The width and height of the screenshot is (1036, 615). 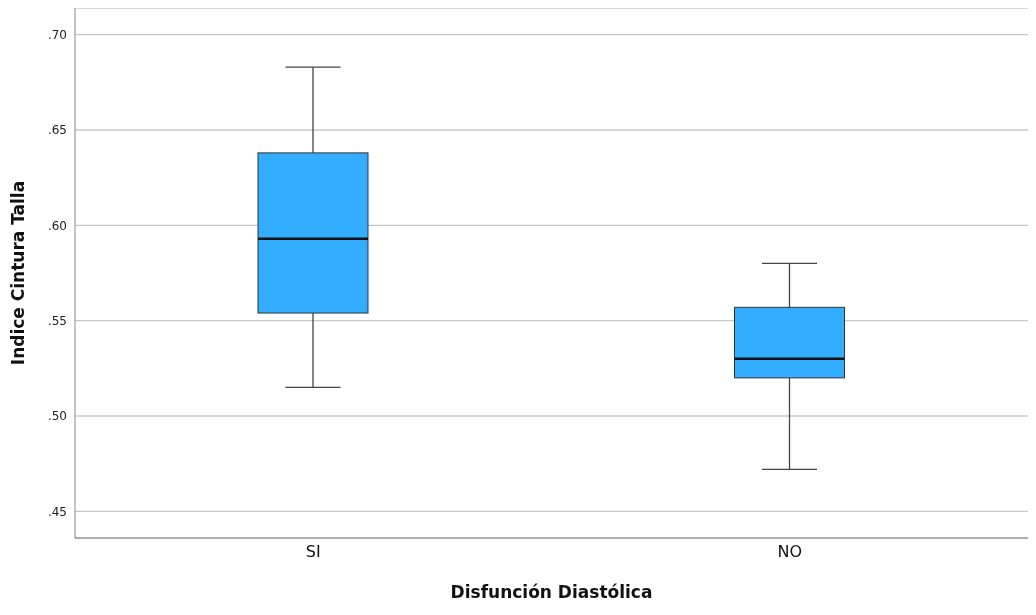 I want to click on y-tick-label: .60, so click(x=57, y=225).